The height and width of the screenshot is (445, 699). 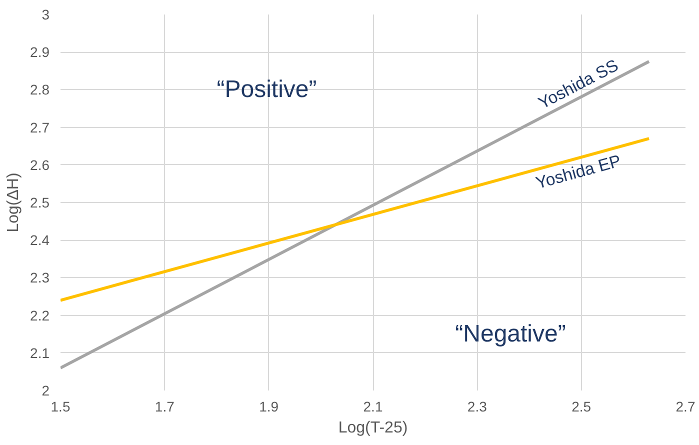 What do you see at coordinates (373, 406) in the screenshot?
I see `x-tick-label: 2.1` at bounding box center [373, 406].